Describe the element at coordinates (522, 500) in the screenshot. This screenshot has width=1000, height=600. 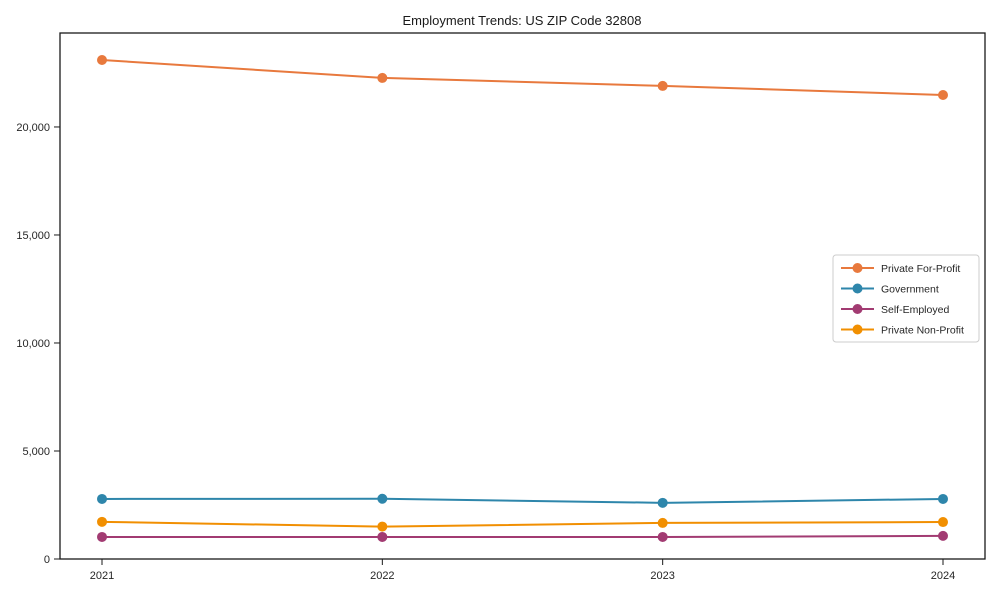
I see `series-line-government` at that location.